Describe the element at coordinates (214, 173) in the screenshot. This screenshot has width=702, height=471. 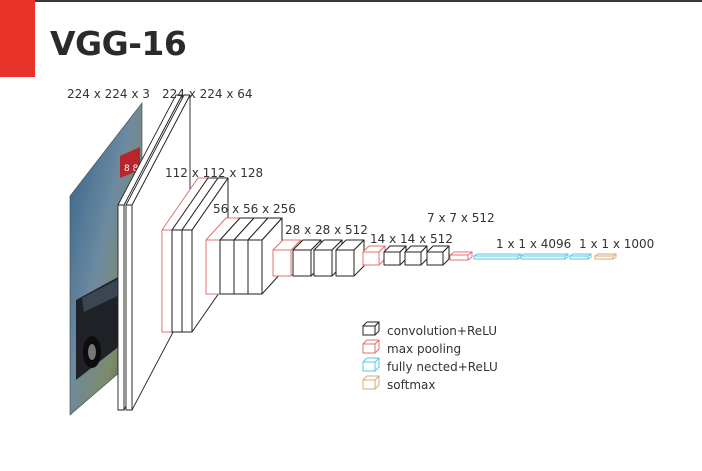
I see `dim-label-conv2: 112 x 112 x 128` at that location.